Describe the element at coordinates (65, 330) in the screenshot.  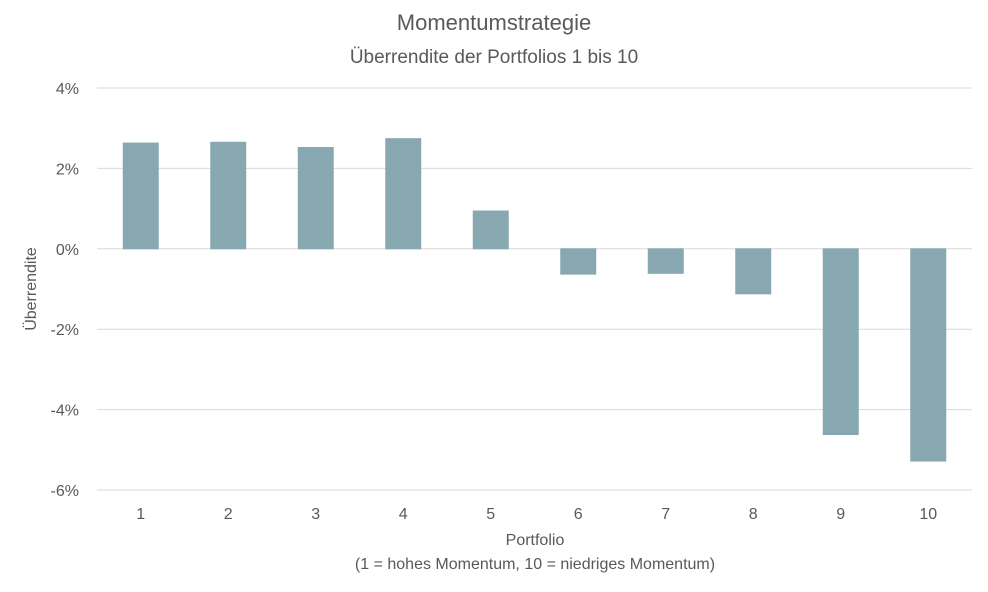
I see `y-tick-label: -2%` at that location.